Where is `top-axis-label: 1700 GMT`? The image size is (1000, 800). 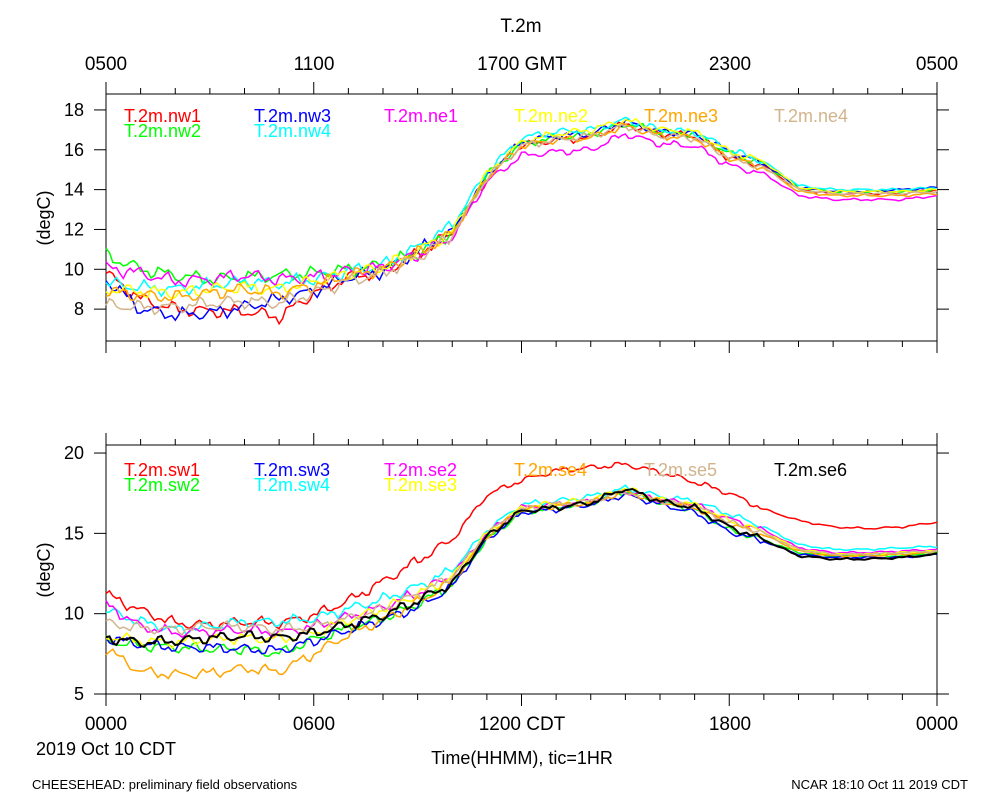 top-axis-label: 1700 GMT is located at coordinates (522, 64).